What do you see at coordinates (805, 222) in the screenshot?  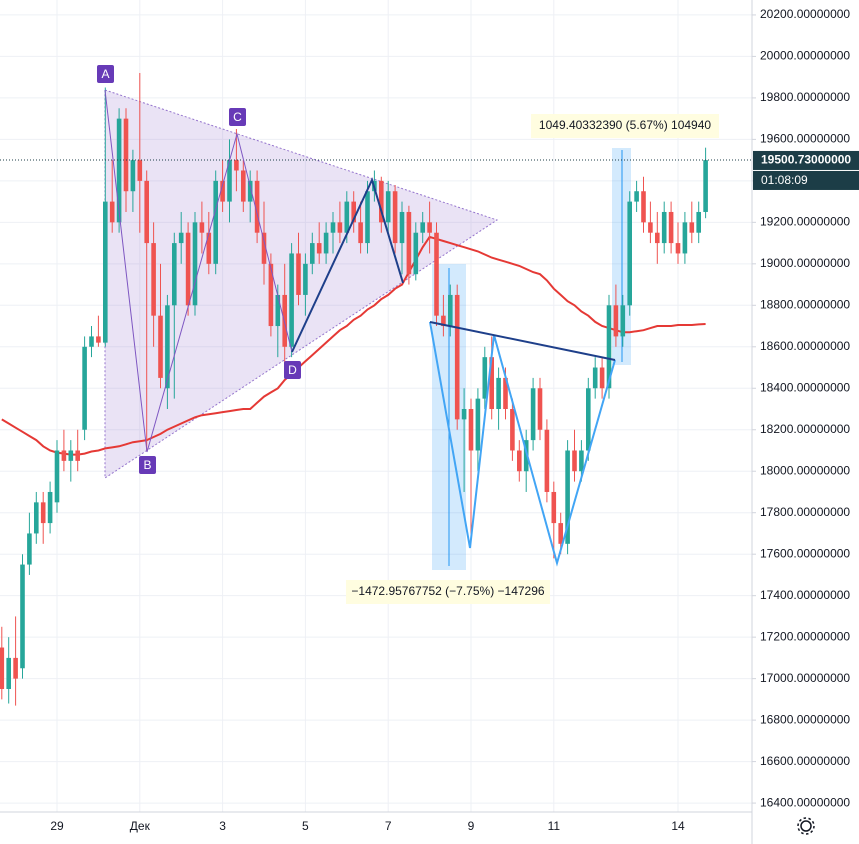 I see `y-tick-label: 19200.00000000` at bounding box center [805, 222].